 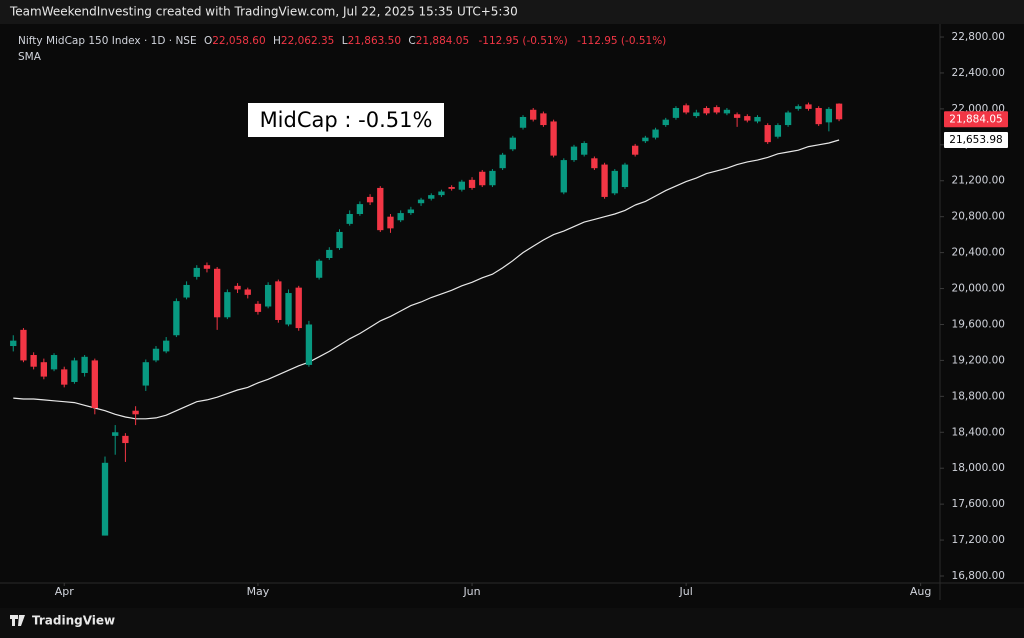 What do you see at coordinates (978, 73) in the screenshot?
I see `y-tick-label: 22,400.00` at bounding box center [978, 73].